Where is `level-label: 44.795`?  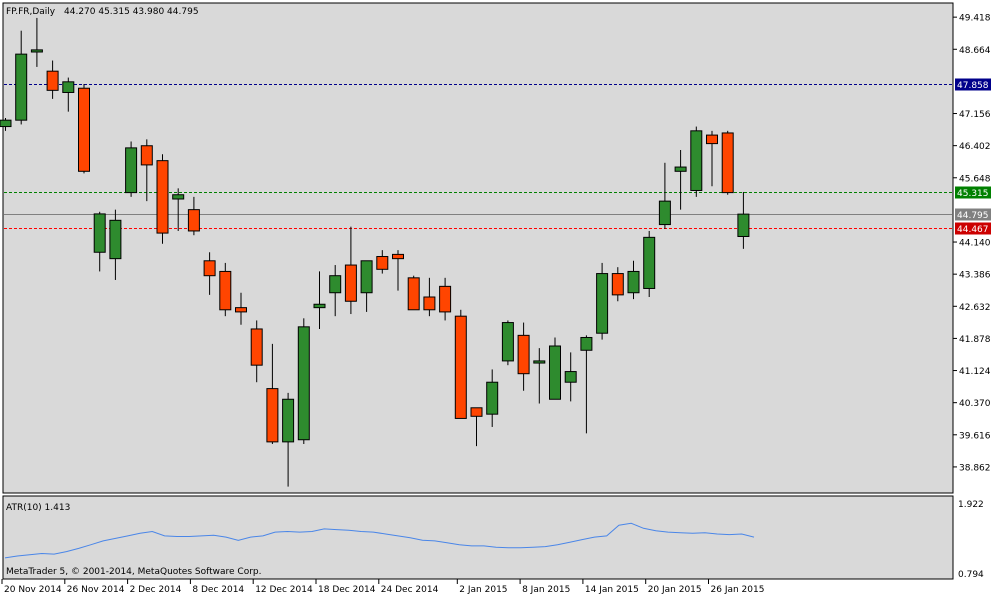
level-label: 44.795 is located at coordinates (973, 216).